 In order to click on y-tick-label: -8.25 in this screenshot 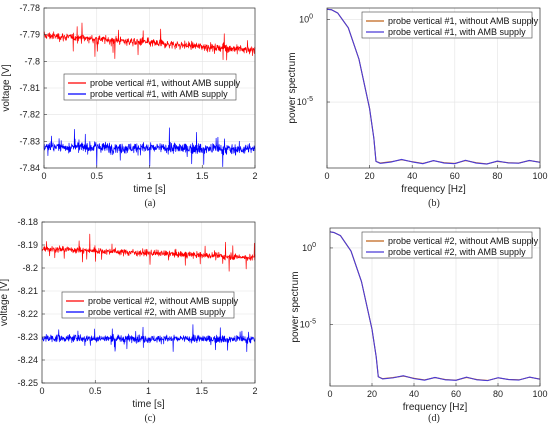, I will do `click(27, 383)`.